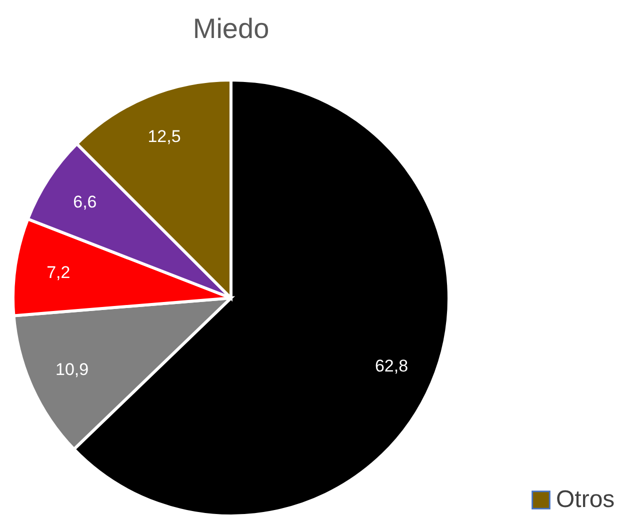  What do you see at coordinates (164, 136) in the screenshot?
I see `data-label: 12,5` at bounding box center [164, 136].